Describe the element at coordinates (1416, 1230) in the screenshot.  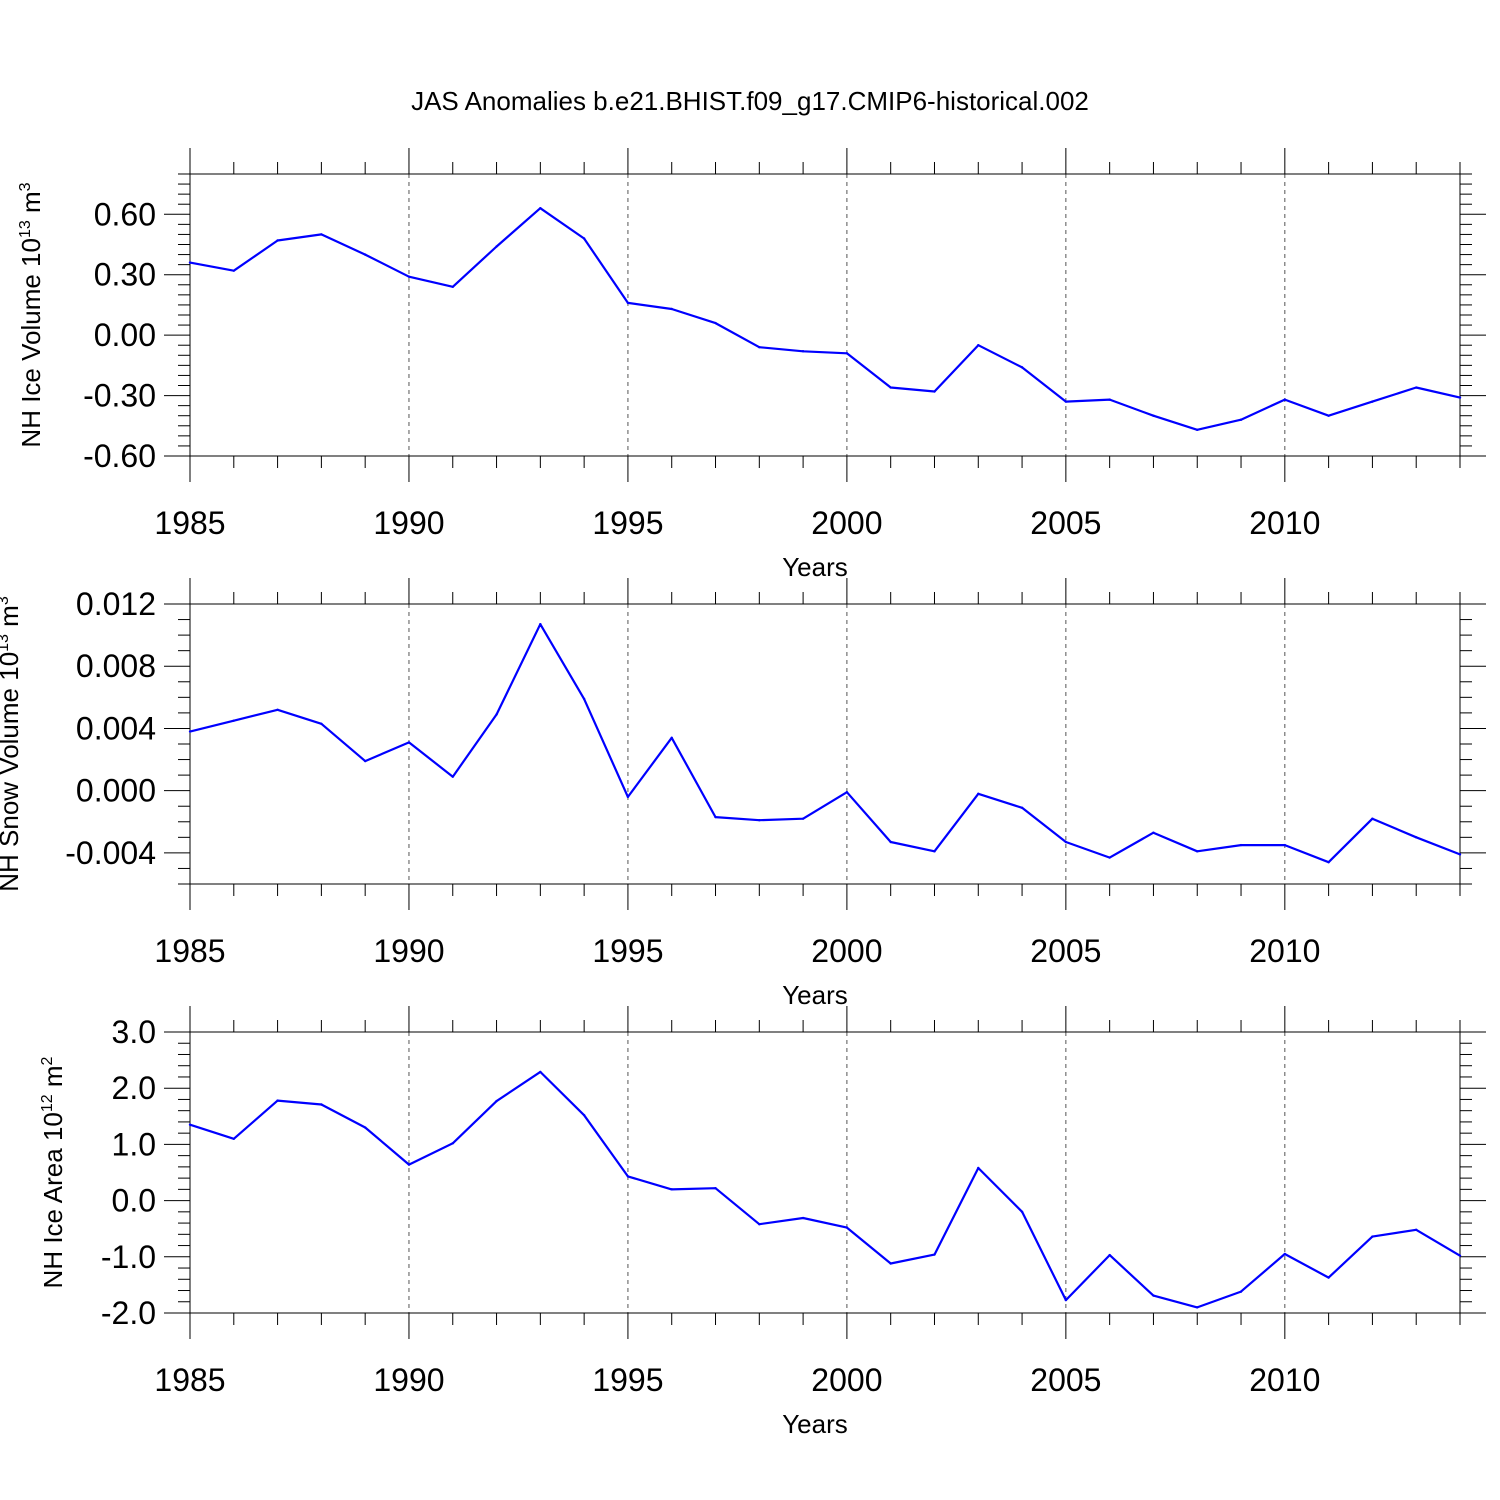
I see `data-point-ice-area-2013` at that location.